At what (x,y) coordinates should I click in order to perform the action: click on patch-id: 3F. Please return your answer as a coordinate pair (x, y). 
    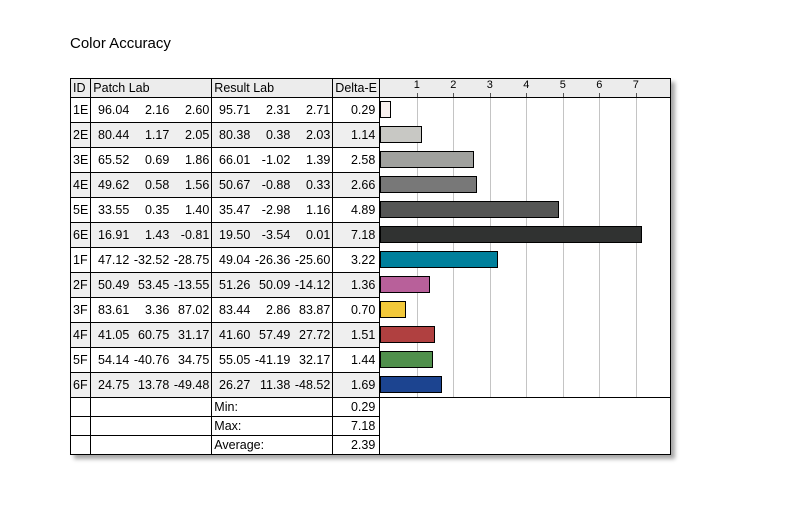
    Looking at the image, I should click on (80, 310).